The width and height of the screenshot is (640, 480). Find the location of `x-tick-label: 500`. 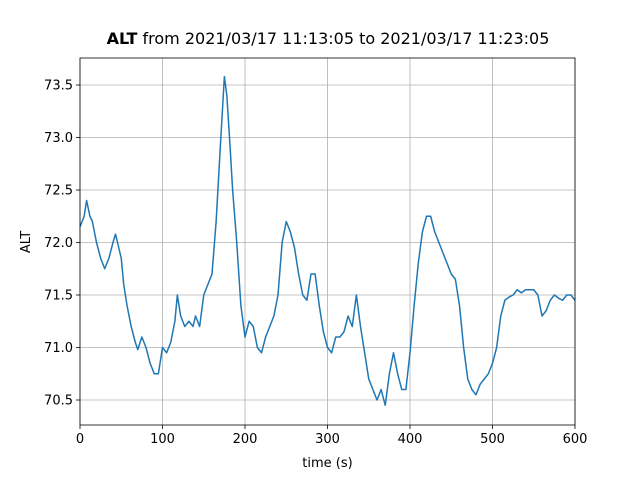

x-tick-label: 500 is located at coordinates (492, 439).